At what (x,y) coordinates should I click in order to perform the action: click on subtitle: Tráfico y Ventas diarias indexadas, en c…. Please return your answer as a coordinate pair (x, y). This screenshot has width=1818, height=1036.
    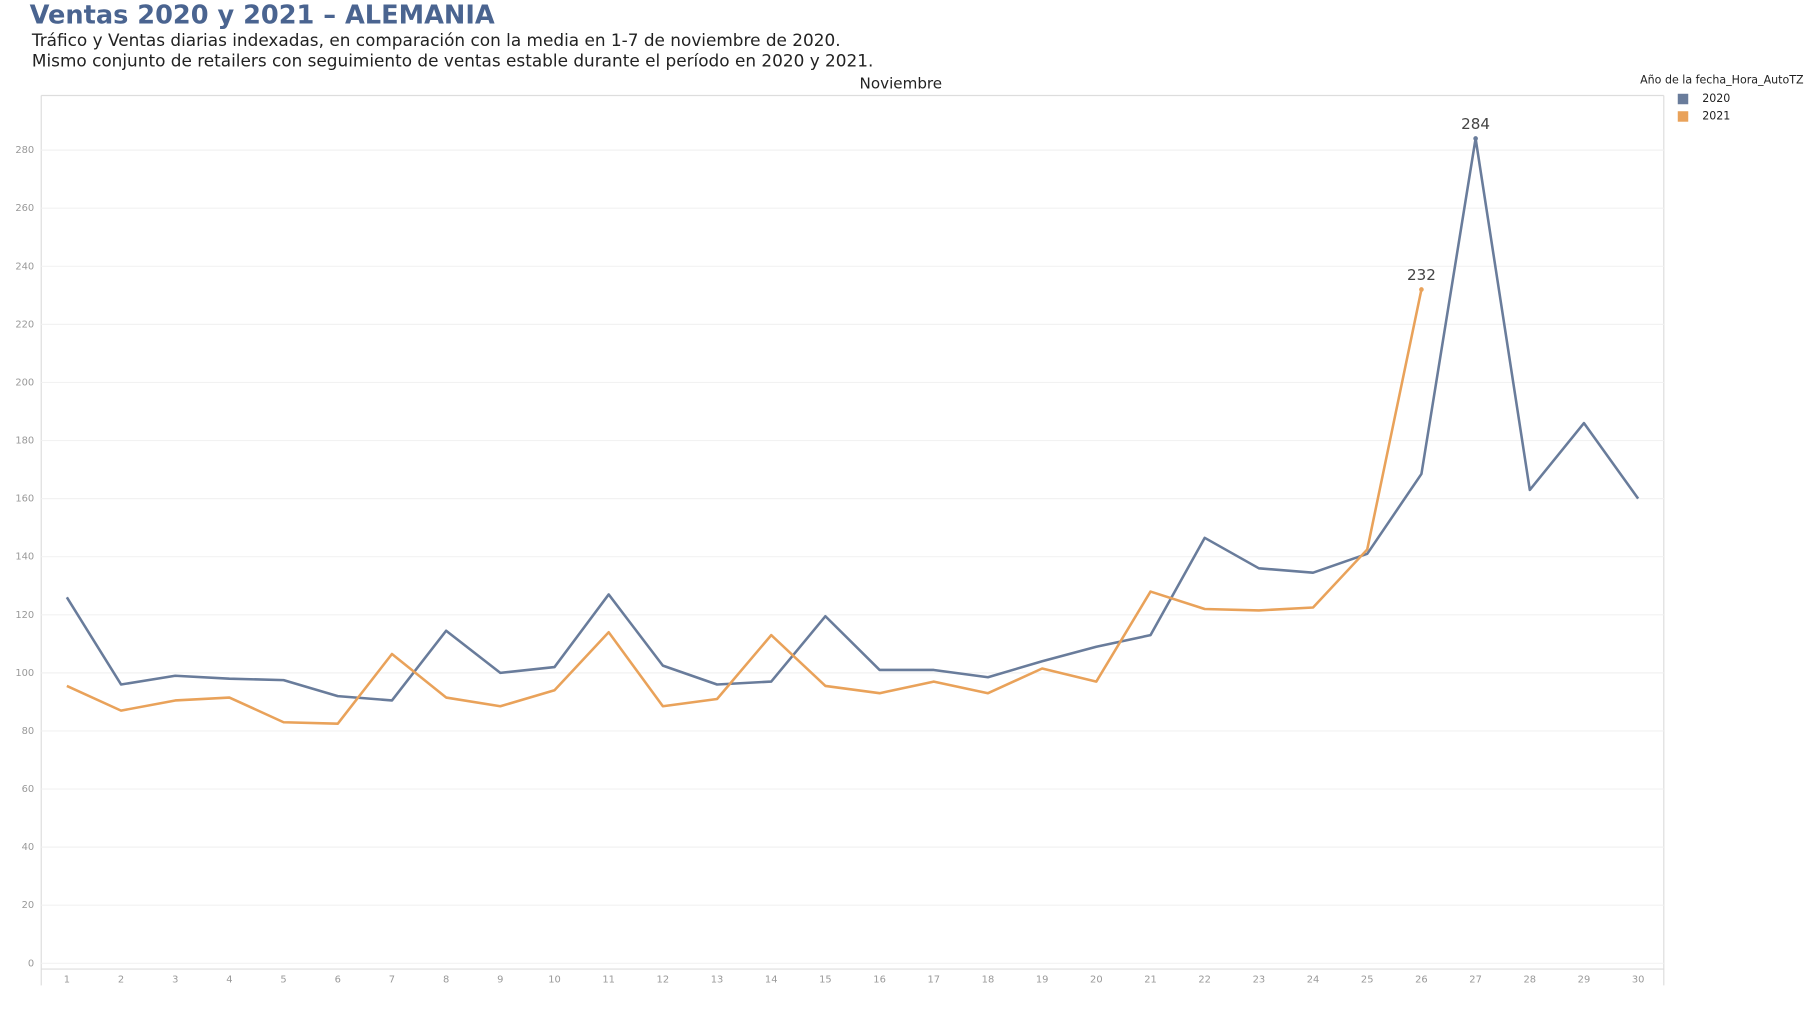
    Looking at the image, I should click on (436, 40).